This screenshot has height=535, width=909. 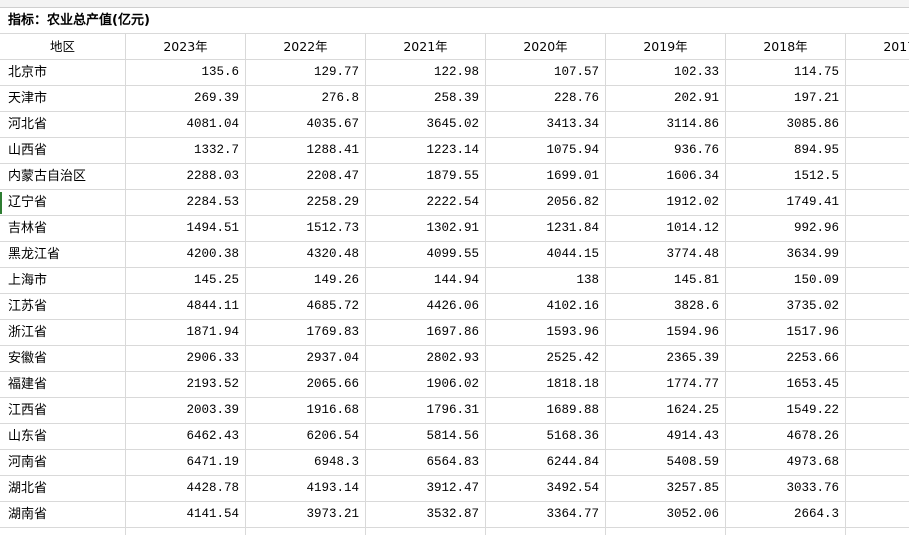 What do you see at coordinates (306, 463) in the screenshot?
I see `value-cell: 6948.3` at bounding box center [306, 463].